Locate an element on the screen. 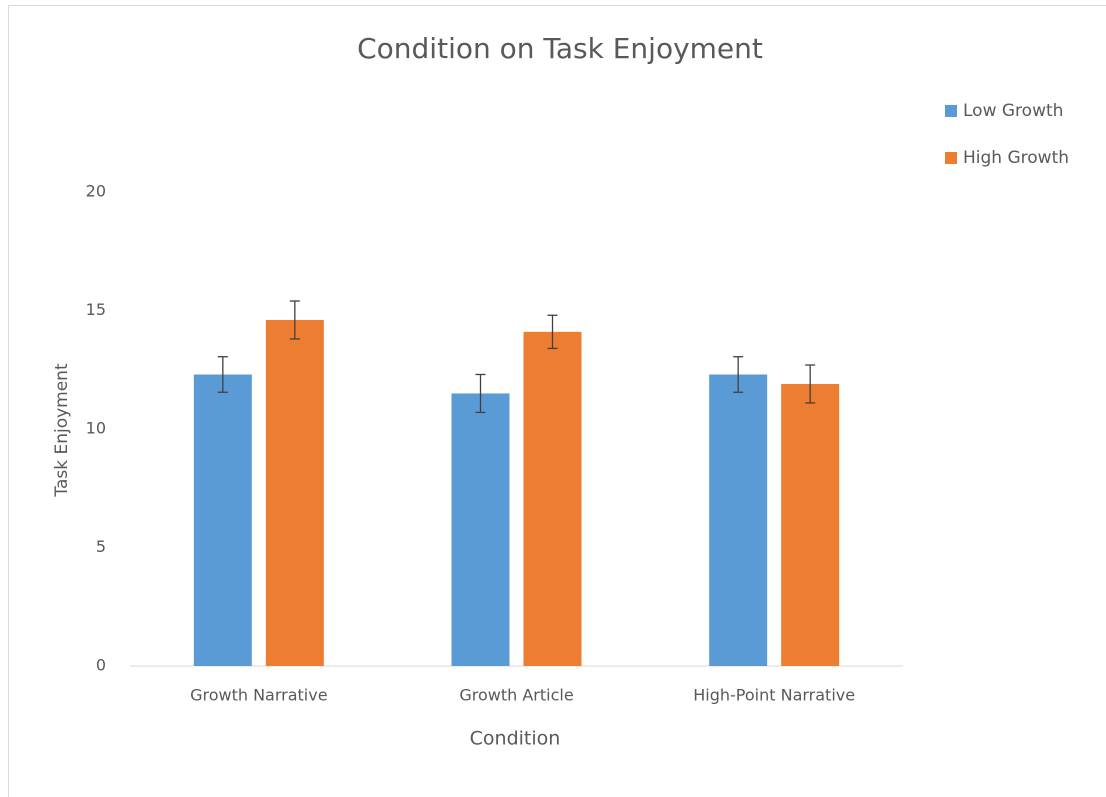 The image size is (1106, 797). y-tick-label: 5 is located at coordinates (101, 546).